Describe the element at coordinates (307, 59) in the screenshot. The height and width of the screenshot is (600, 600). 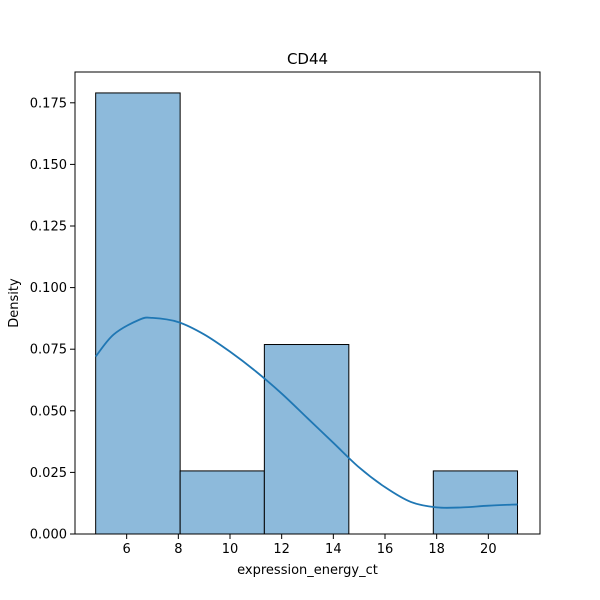
I see `chart-title: CD44` at that location.